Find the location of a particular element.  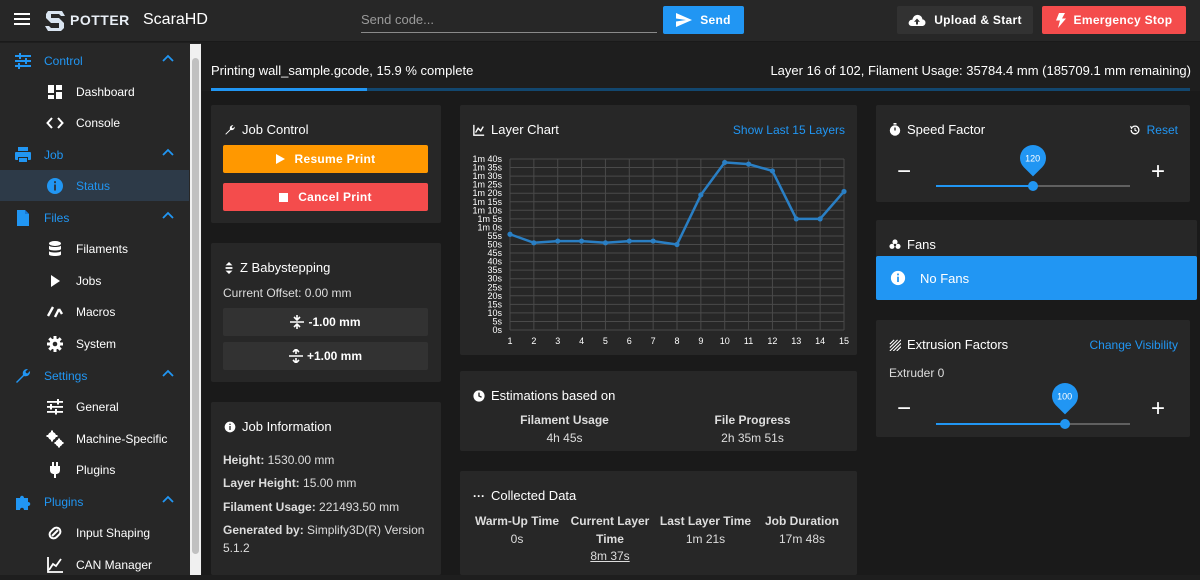

chart-y-tick-label: 0s is located at coordinates (497, 330).